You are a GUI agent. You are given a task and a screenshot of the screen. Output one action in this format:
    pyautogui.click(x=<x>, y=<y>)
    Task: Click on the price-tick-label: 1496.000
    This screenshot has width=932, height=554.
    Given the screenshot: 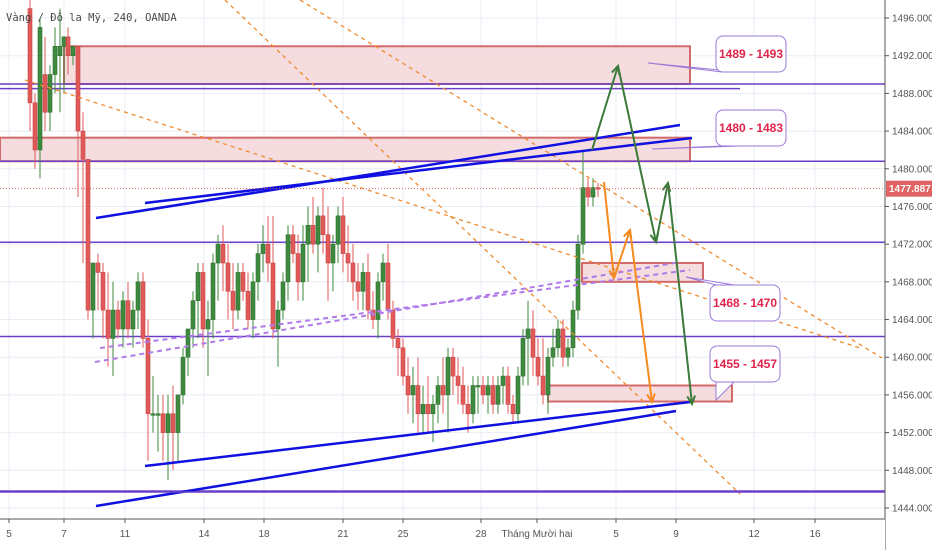 What is the action you would take?
    pyautogui.click(x=912, y=19)
    